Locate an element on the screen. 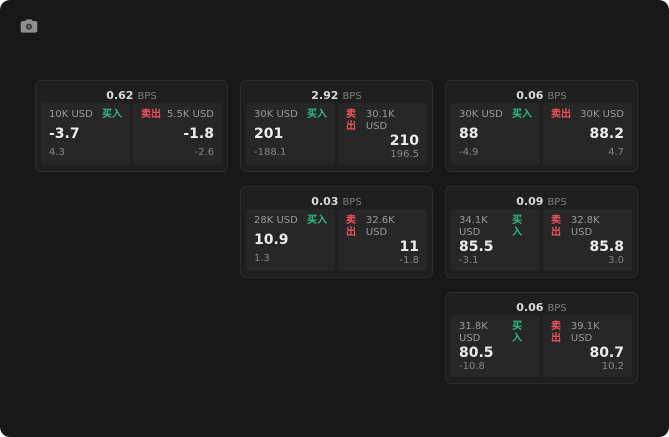  sell-size: 32.8K USD is located at coordinates (585, 226).